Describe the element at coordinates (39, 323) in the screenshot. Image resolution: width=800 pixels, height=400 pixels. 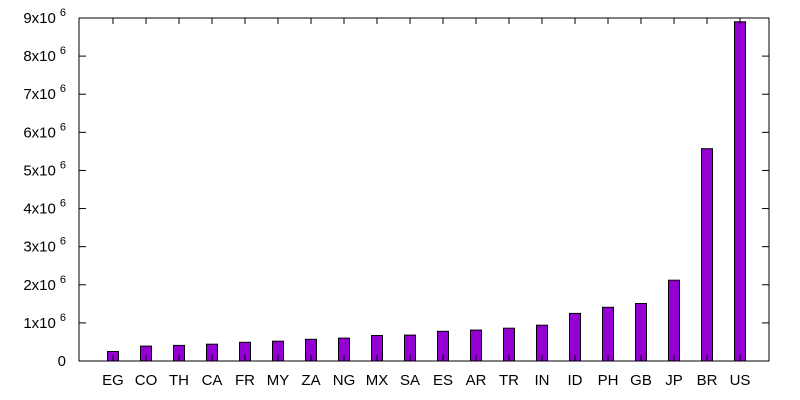
I see `y-tick-label-base: 1x10` at that location.